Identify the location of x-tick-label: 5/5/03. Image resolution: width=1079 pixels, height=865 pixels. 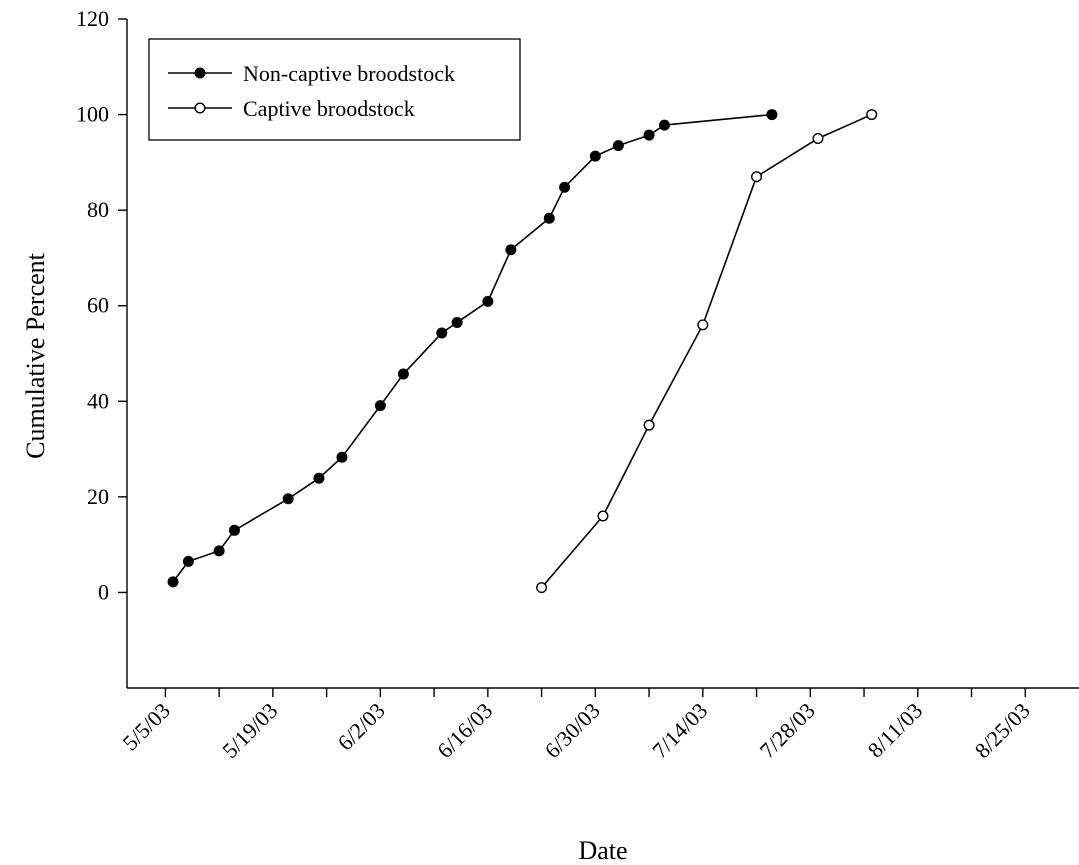
(145, 726).